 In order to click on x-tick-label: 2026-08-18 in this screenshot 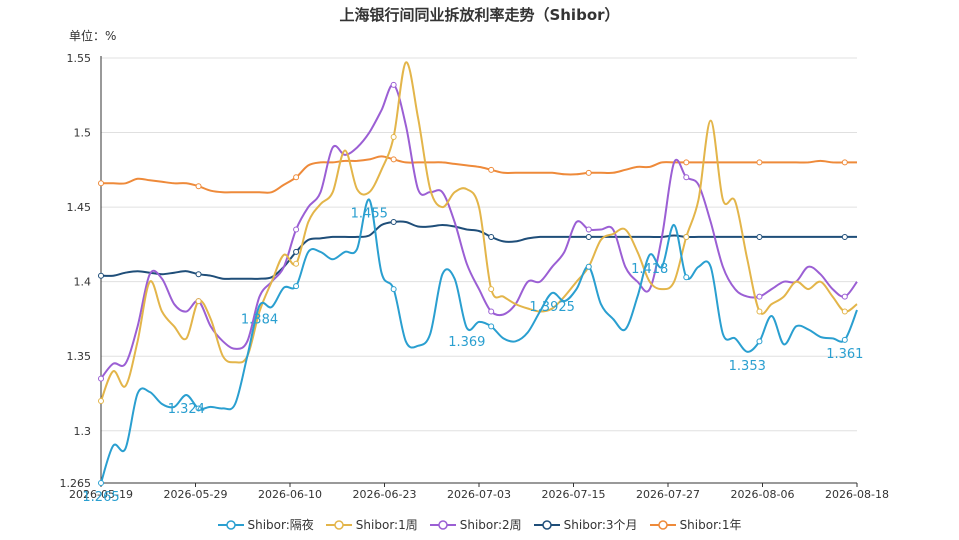, I will do `click(857, 494)`.